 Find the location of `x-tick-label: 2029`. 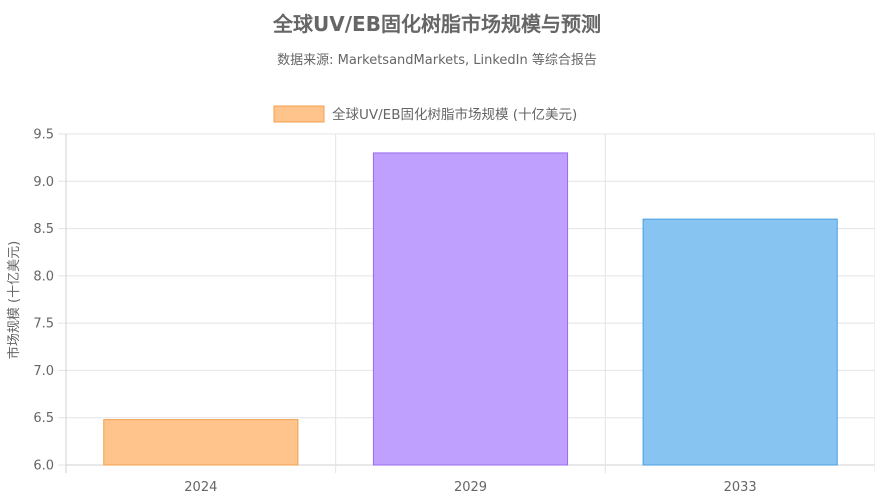

x-tick-label: 2029 is located at coordinates (470, 487).